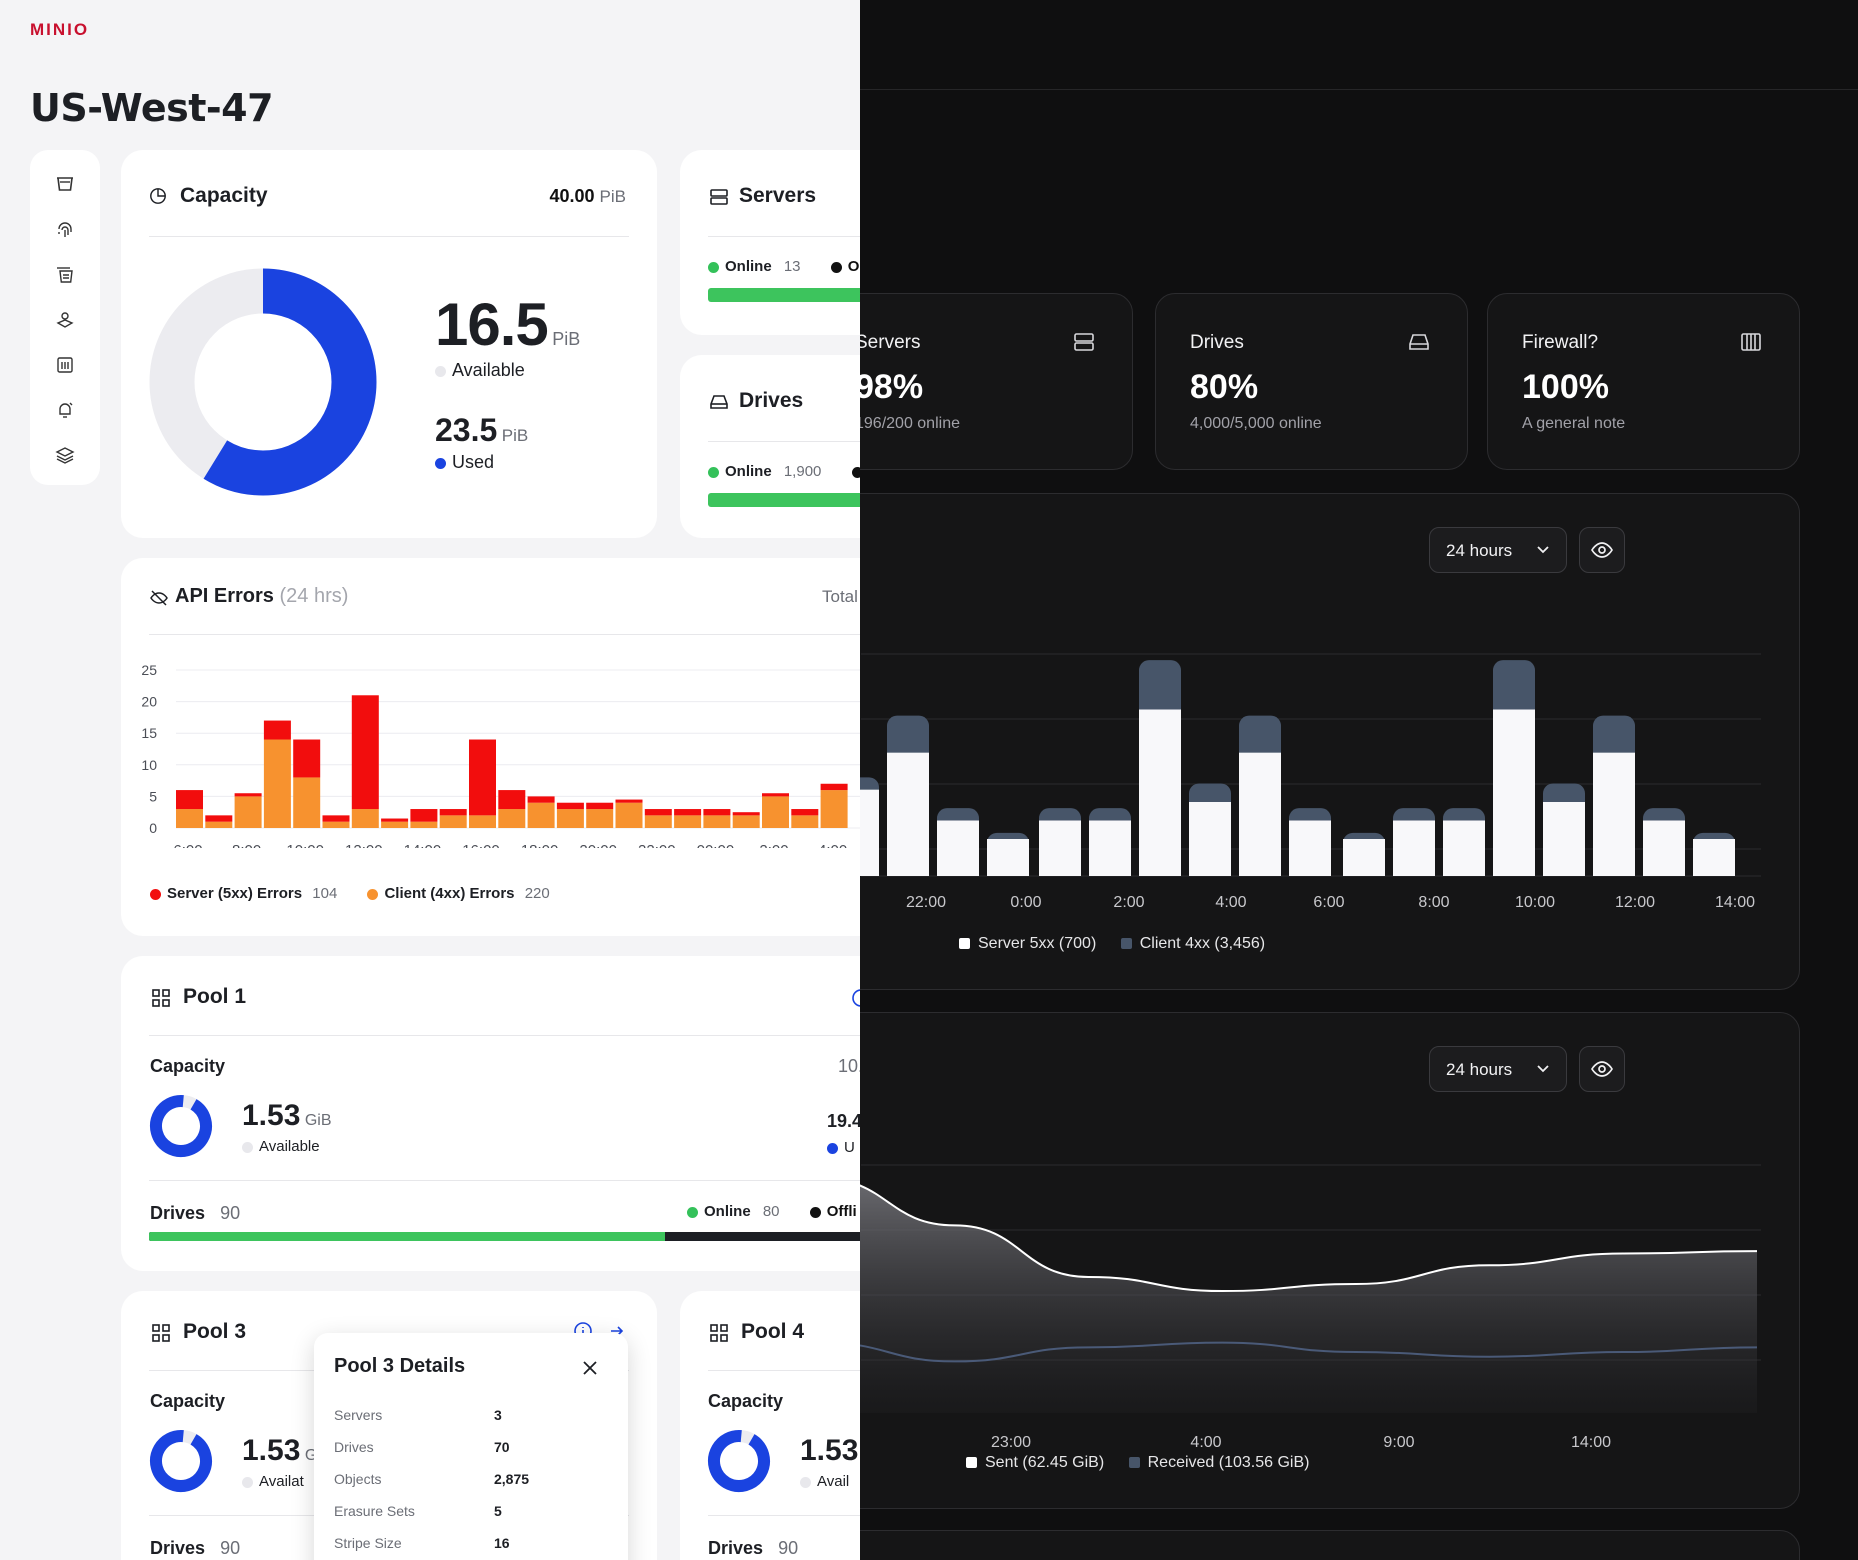 The height and width of the screenshot is (1560, 1858). Describe the element at coordinates (1217, 342) in the screenshot. I see `dark-drives-title: Drives` at that location.